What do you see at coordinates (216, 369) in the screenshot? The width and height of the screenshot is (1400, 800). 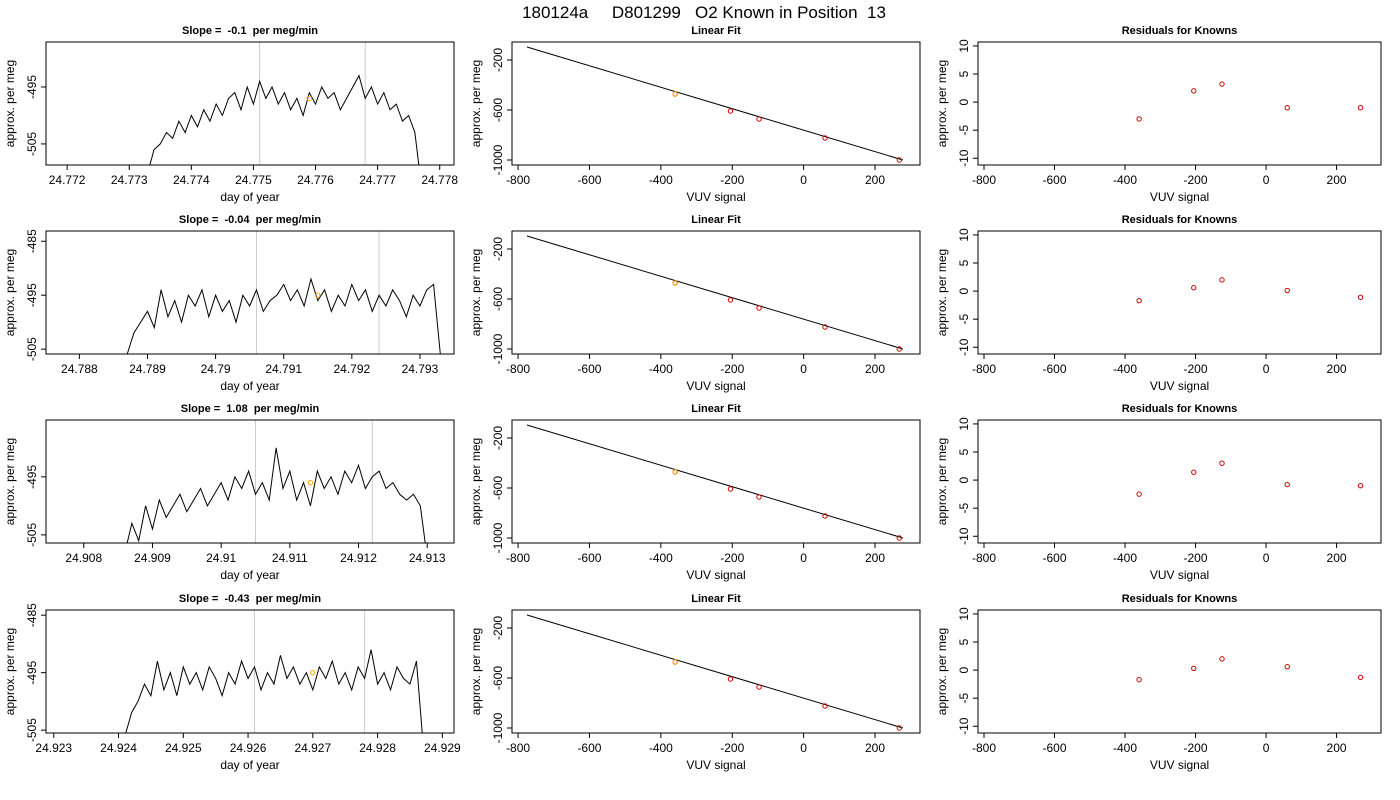 I see `x-tick-label: 24.79` at bounding box center [216, 369].